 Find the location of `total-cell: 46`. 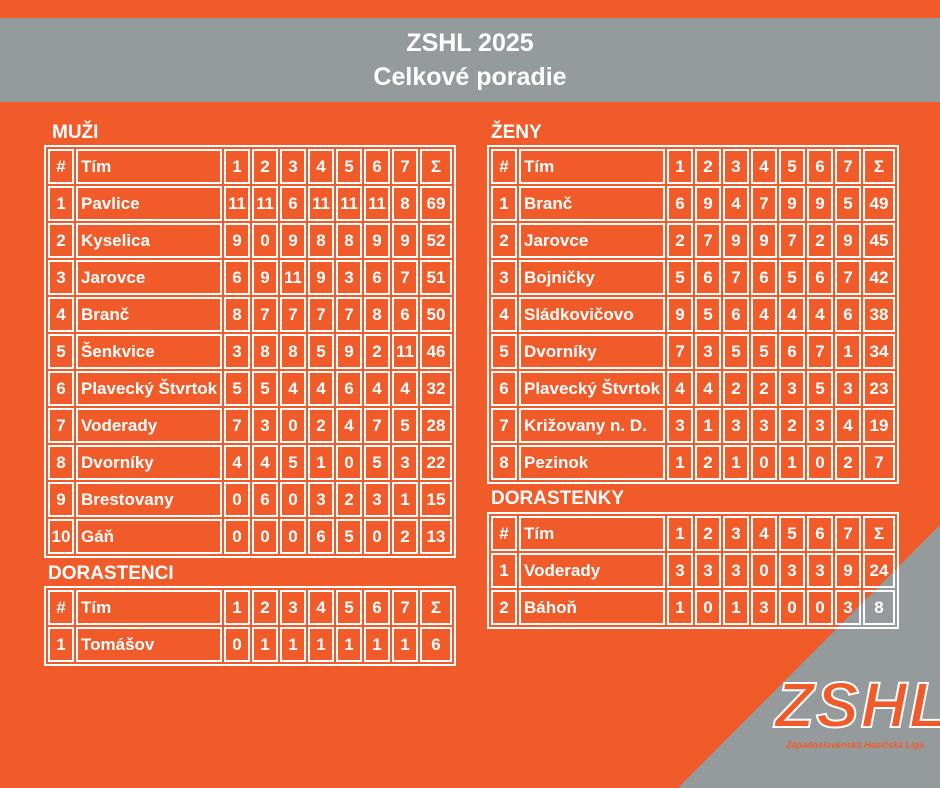

total-cell: 46 is located at coordinates (436, 351).